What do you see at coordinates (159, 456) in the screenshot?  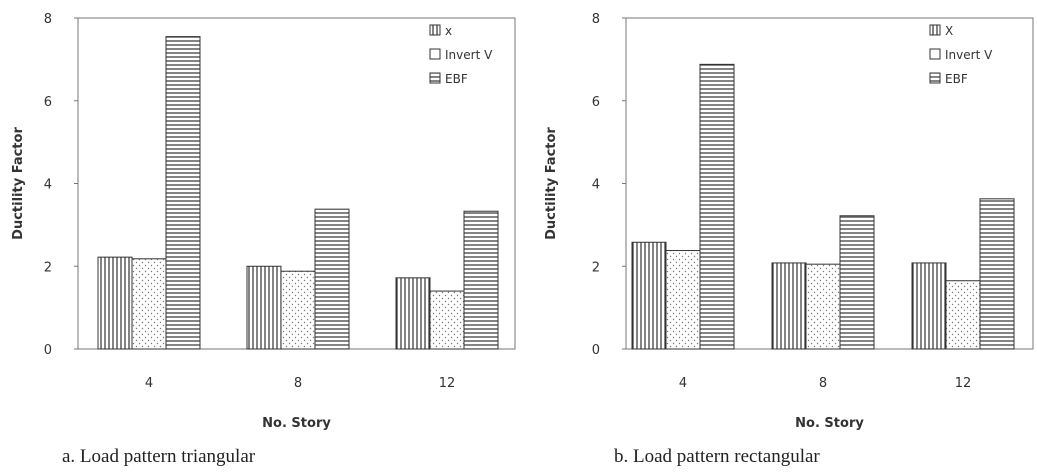 I see `caption-a: a. Load pattern triangular` at bounding box center [159, 456].